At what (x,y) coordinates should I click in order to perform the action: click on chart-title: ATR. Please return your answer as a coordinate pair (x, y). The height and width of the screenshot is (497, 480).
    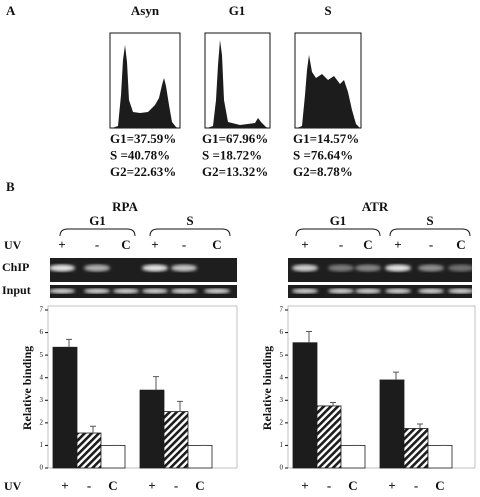
    Looking at the image, I should click on (375, 206).